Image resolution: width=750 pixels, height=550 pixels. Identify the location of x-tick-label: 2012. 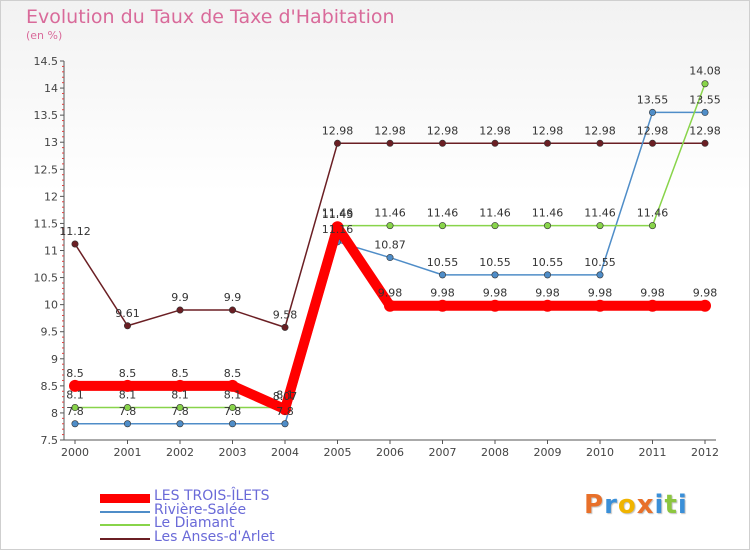
(705, 452).